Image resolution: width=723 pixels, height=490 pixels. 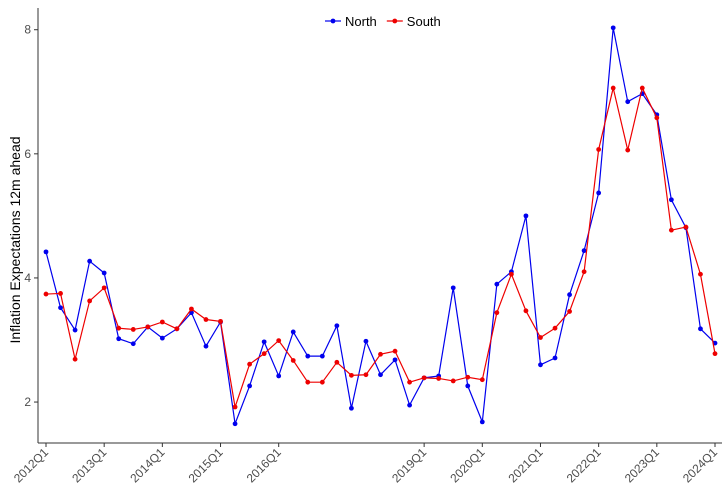 What do you see at coordinates (264, 465) in the screenshot?
I see `x-tick-label: 2016Q1` at bounding box center [264, 465].